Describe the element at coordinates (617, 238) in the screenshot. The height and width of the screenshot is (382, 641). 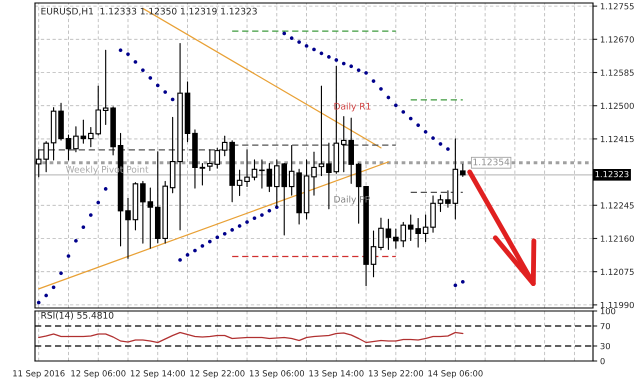
I see `y-tick-label: 1.12160` at that location.